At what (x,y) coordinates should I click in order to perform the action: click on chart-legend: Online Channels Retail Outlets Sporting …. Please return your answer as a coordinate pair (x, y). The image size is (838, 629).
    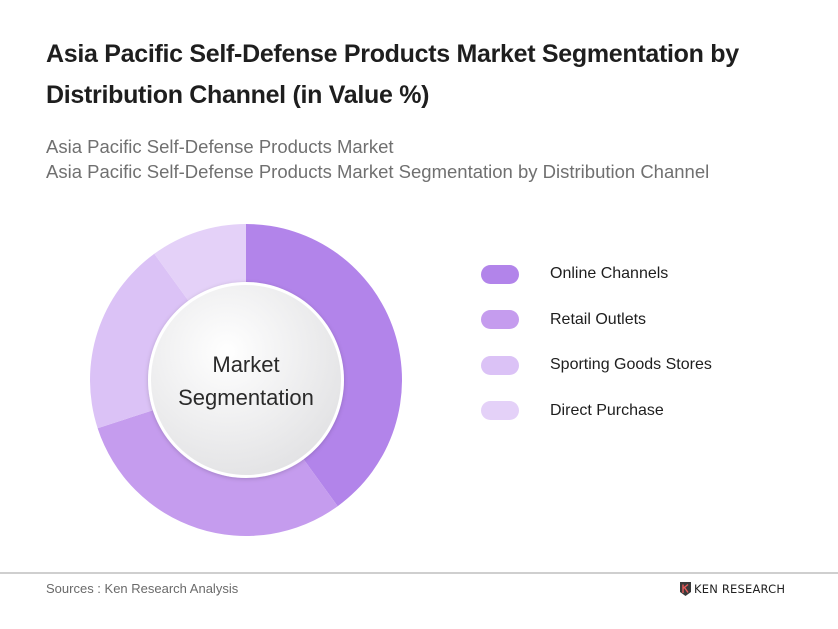
    Looking at the image, I should click on (596, 352).